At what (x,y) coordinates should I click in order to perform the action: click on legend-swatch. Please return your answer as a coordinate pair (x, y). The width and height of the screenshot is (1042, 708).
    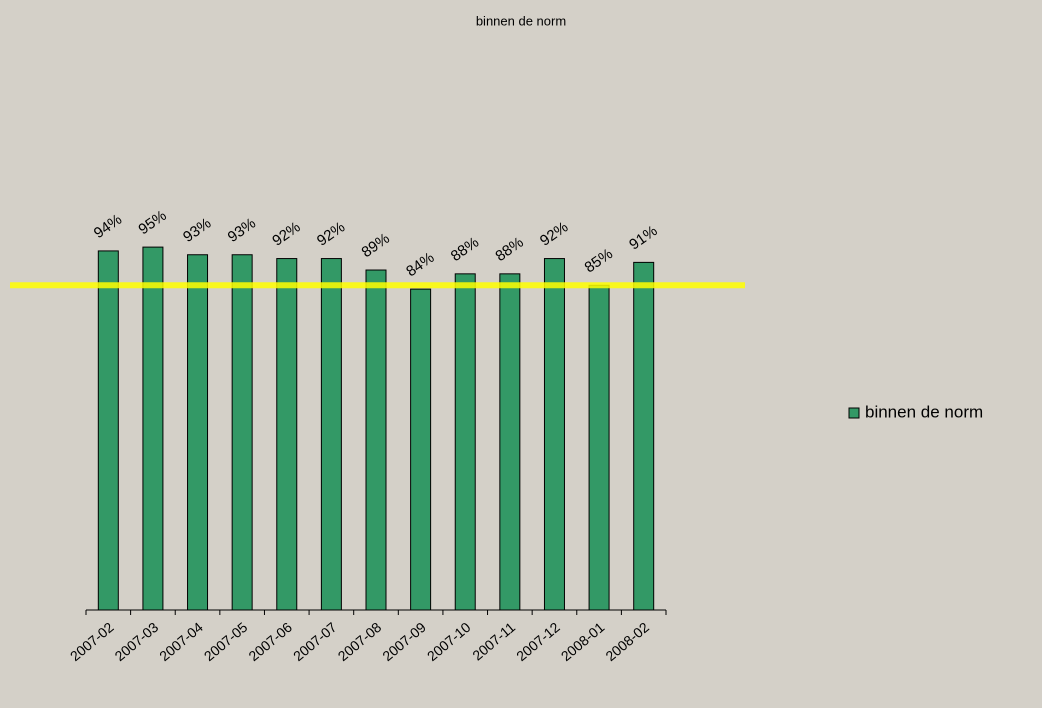
    Looking at the image, I should click on (854, 413).